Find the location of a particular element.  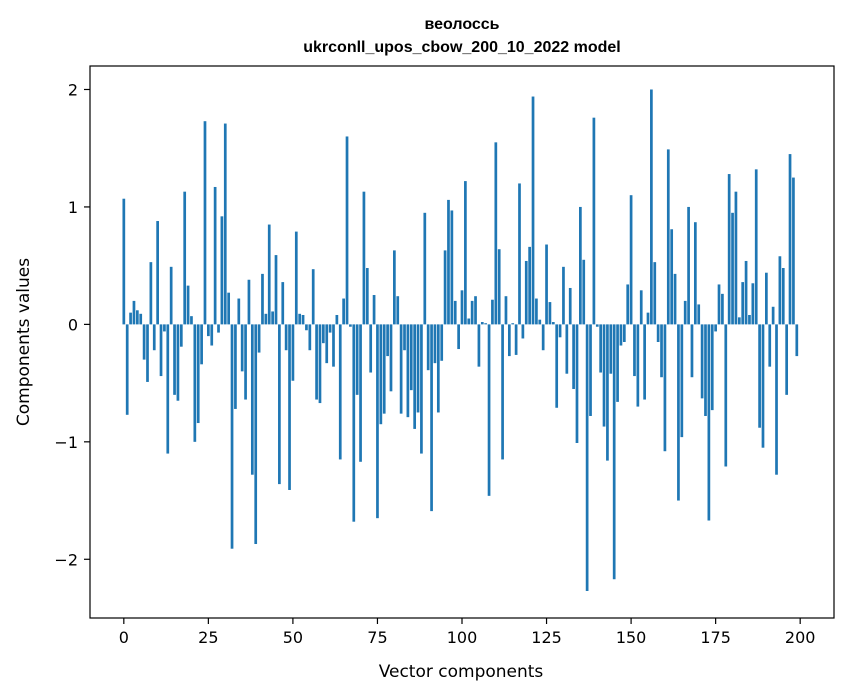

x-tick-label: 175 is located at coordinates (715, 637).